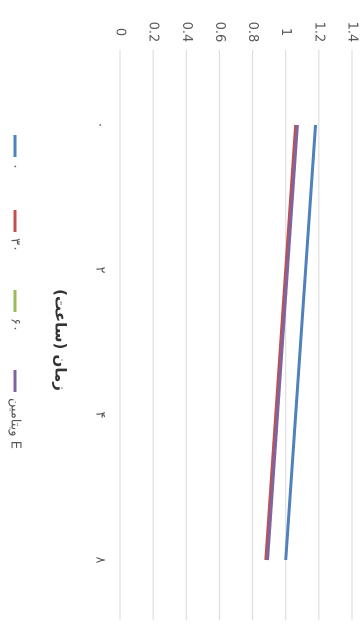  What do you see at coordinates (100, 560) in the screenshot?
I see `x-tick-label: ۸` at bounding box center [100, 560].